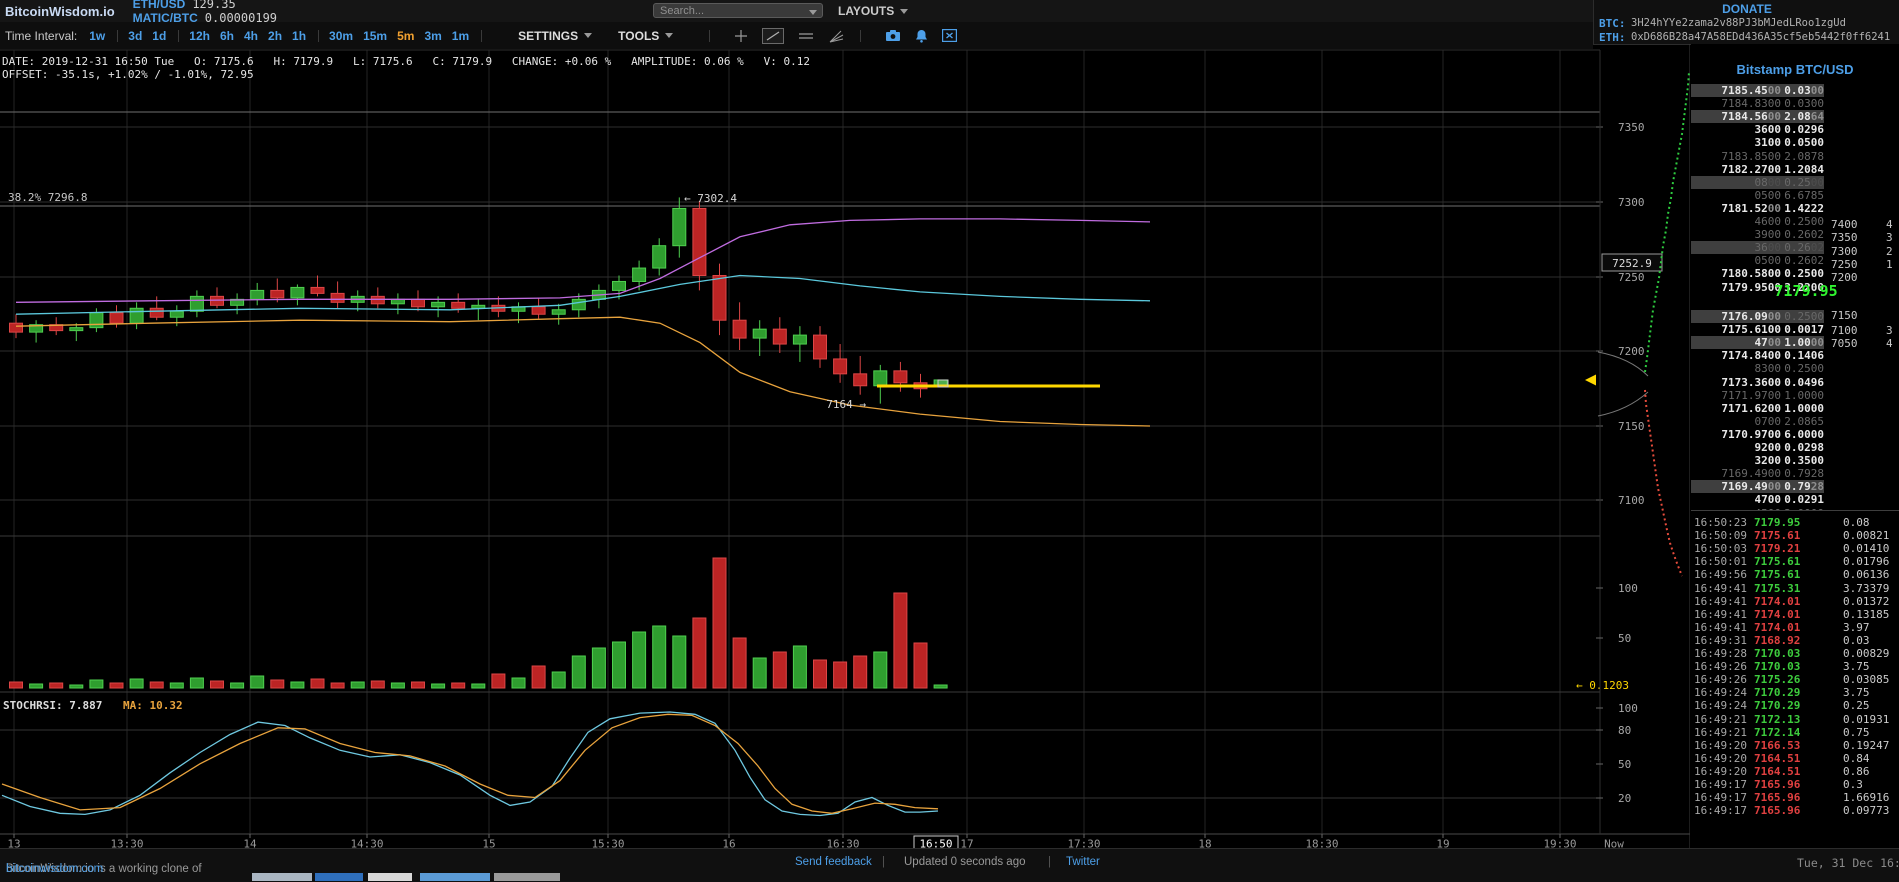 This screenshot has height=882, width=1899. What do you see at coordinates (1777, 706) in the screenshot?
I see `trade-price: 7170.29` at bounding box center [1777, 706].